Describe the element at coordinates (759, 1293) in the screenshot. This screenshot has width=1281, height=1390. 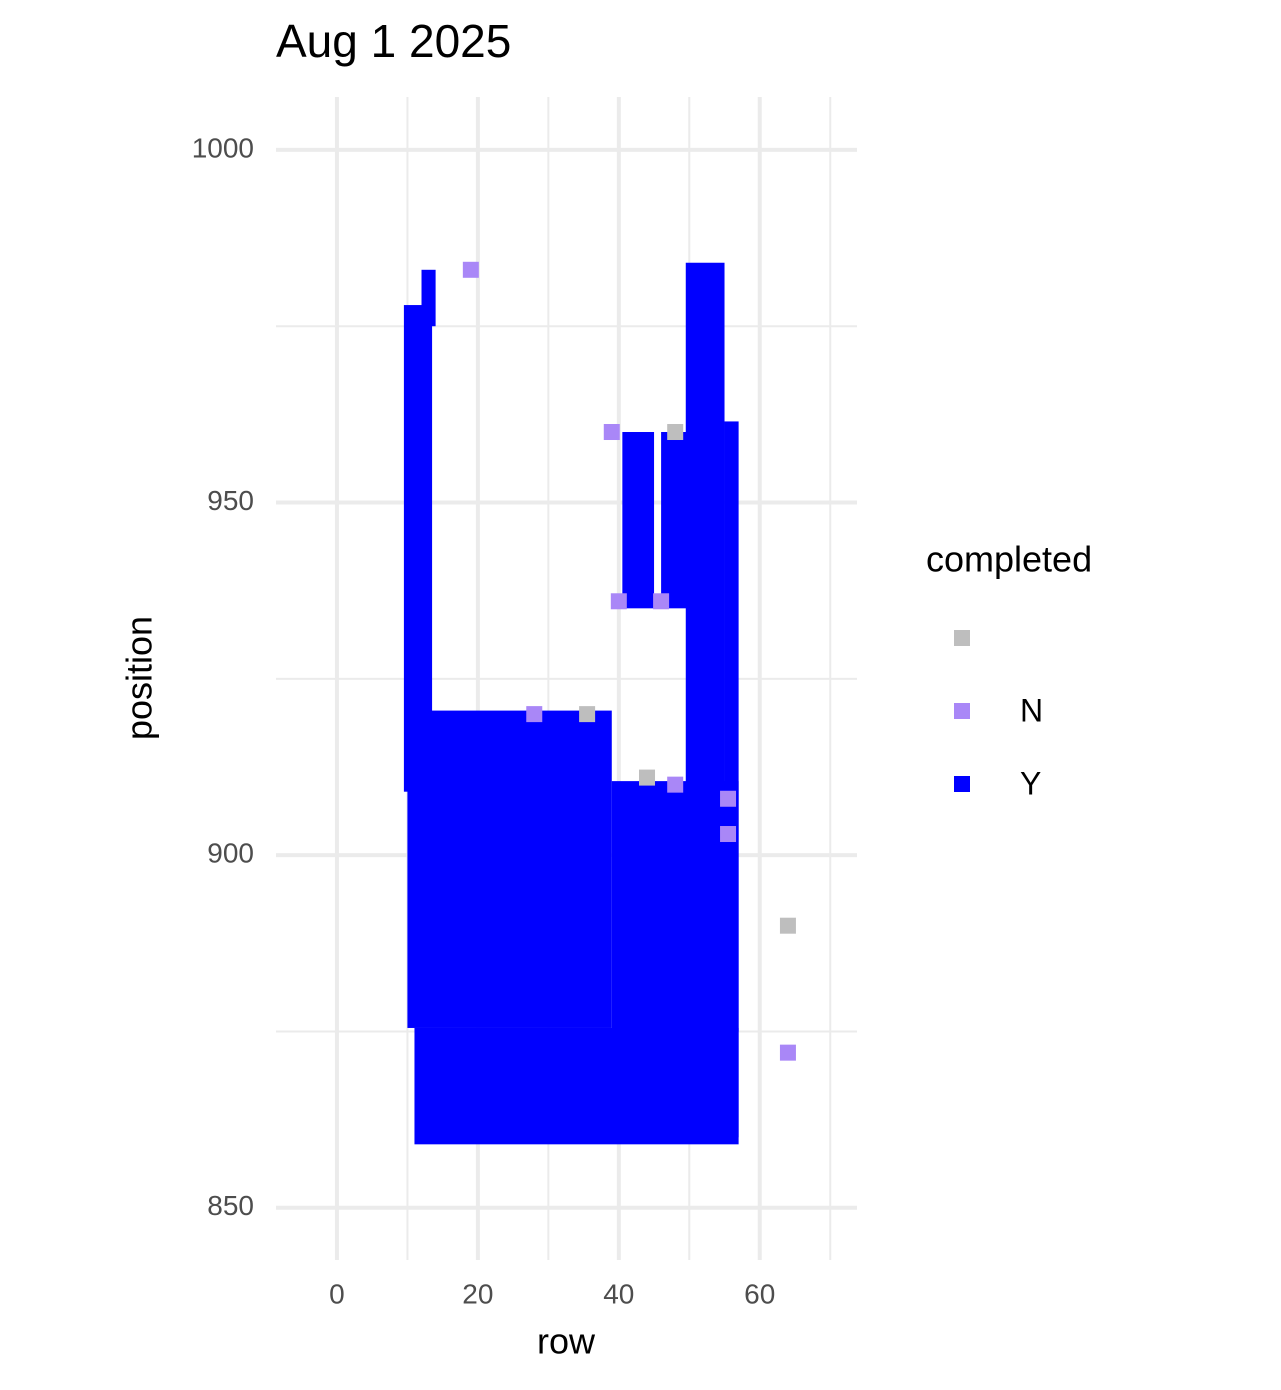
I see `x-tick-label: 60` at that location.